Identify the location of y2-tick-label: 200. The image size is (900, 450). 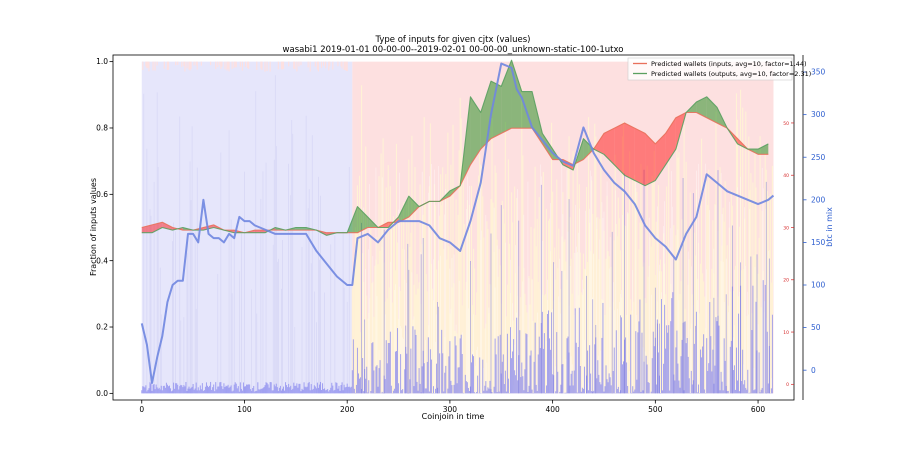
(818, 199).